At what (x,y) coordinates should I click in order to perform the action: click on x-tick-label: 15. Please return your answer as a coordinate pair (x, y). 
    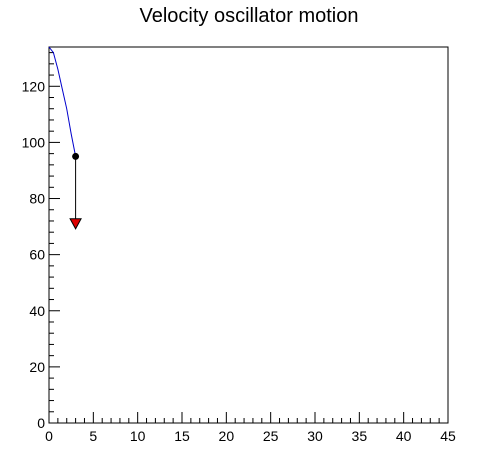
    Looking at the image, I should click on (182, 436).